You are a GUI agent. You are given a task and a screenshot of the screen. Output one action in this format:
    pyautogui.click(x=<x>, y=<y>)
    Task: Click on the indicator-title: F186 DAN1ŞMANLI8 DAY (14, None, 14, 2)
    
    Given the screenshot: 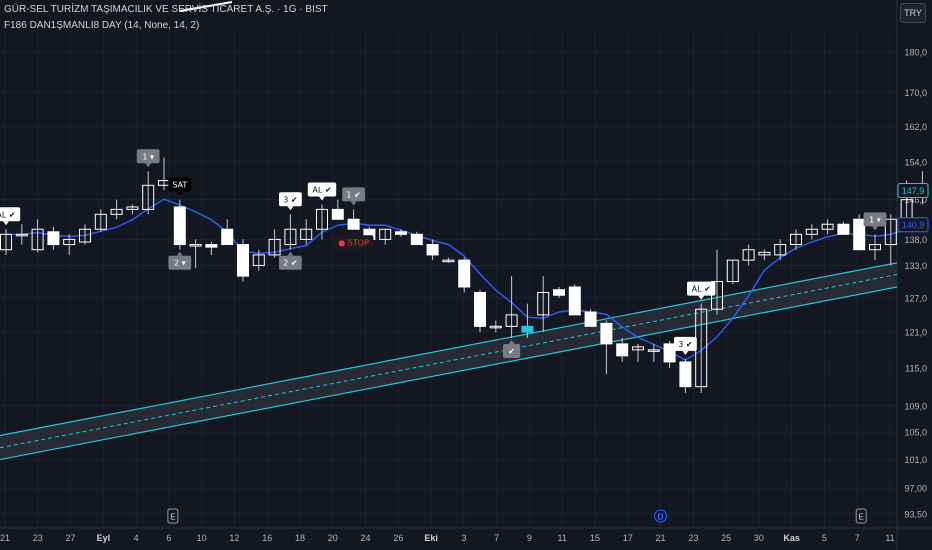 What is the action you would take?
    pyautogui.click(x=102, y=25)
    